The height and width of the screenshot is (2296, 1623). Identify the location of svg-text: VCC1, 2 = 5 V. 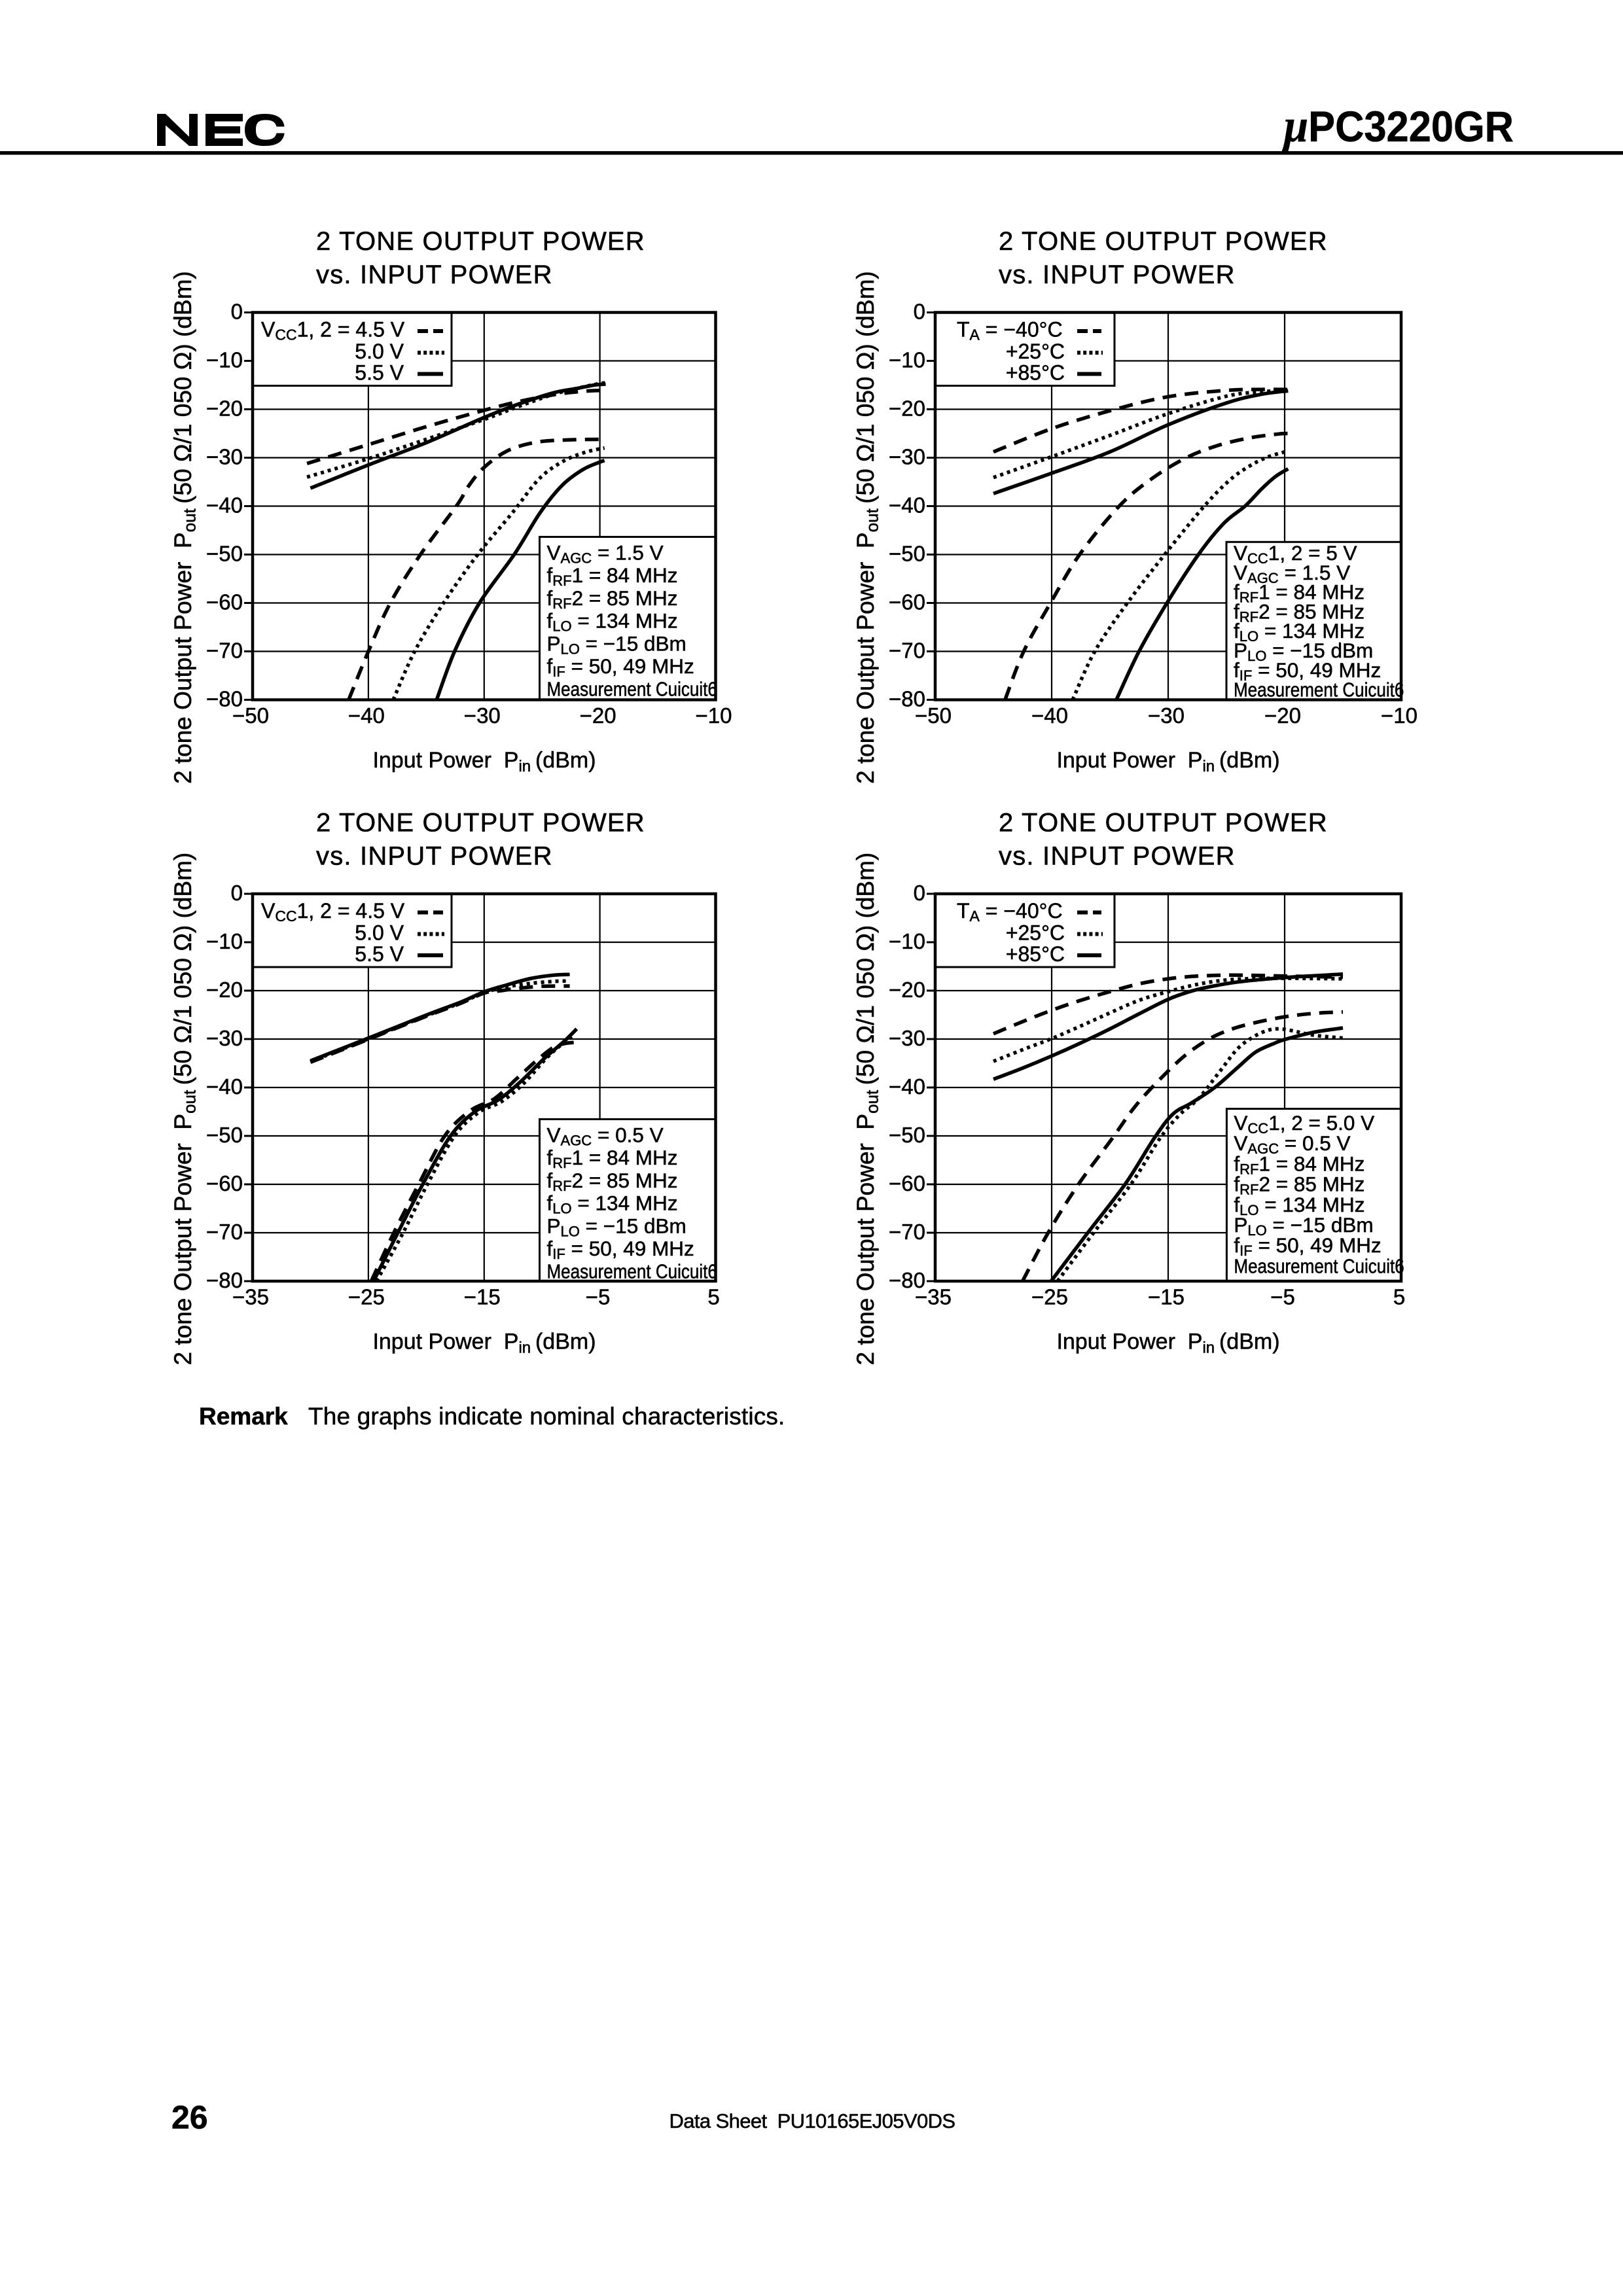
(1295, 554).